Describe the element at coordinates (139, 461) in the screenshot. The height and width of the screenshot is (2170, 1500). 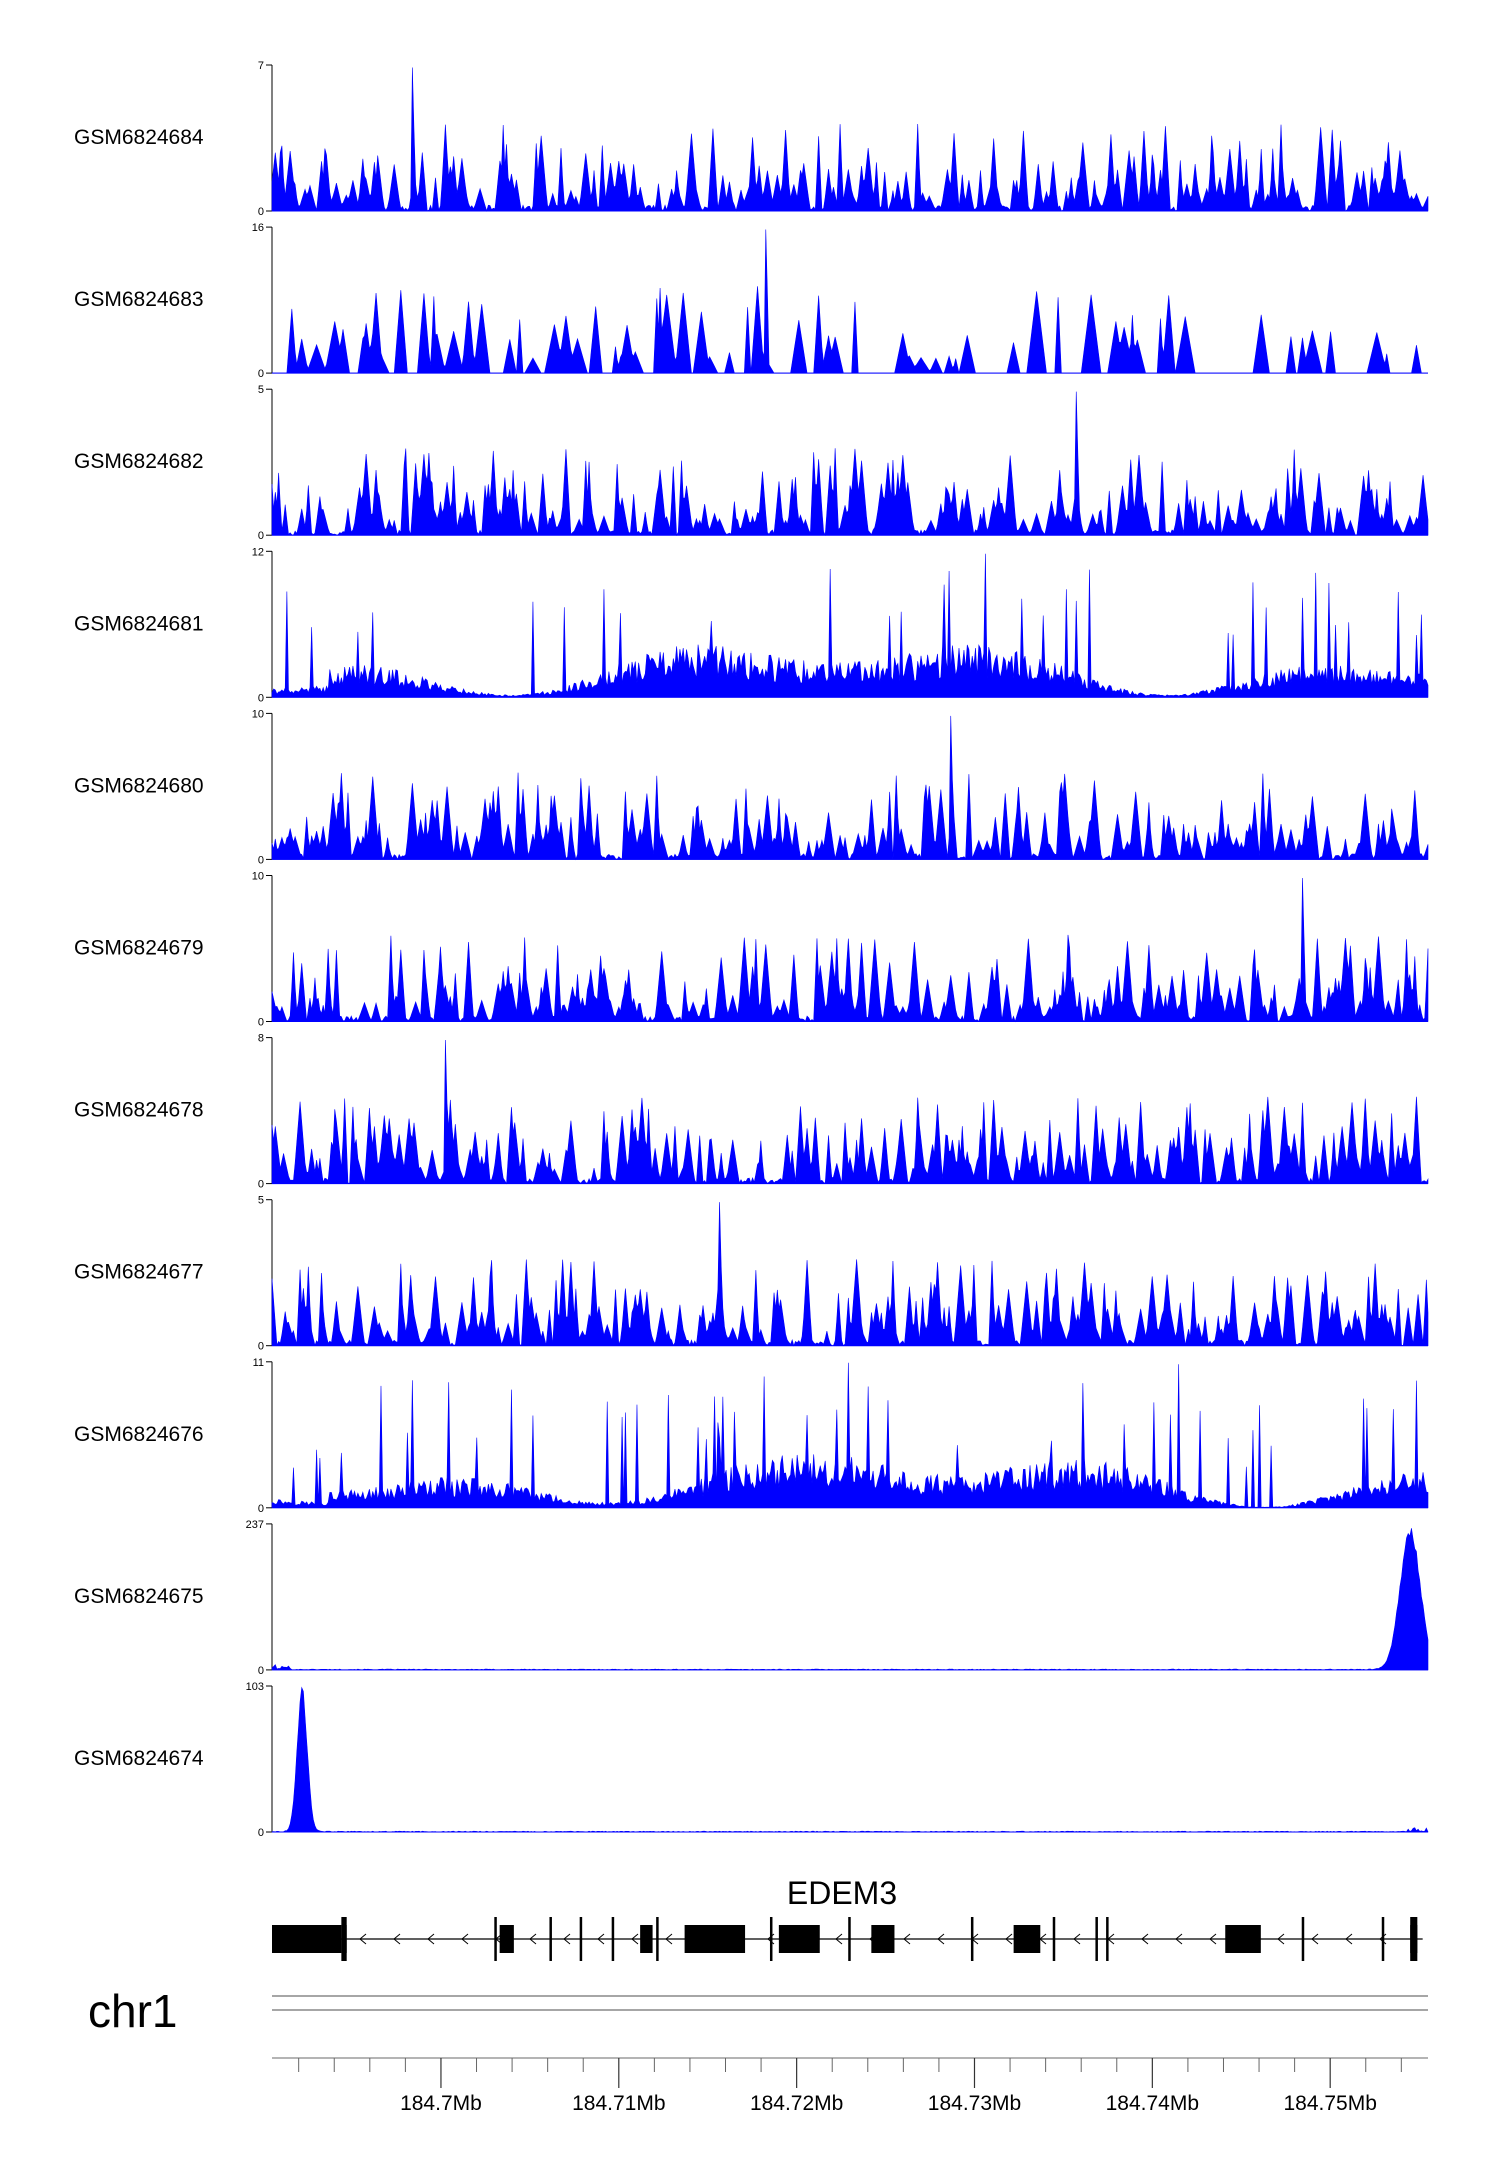
I see `track-label: GSM6824682` at that location.